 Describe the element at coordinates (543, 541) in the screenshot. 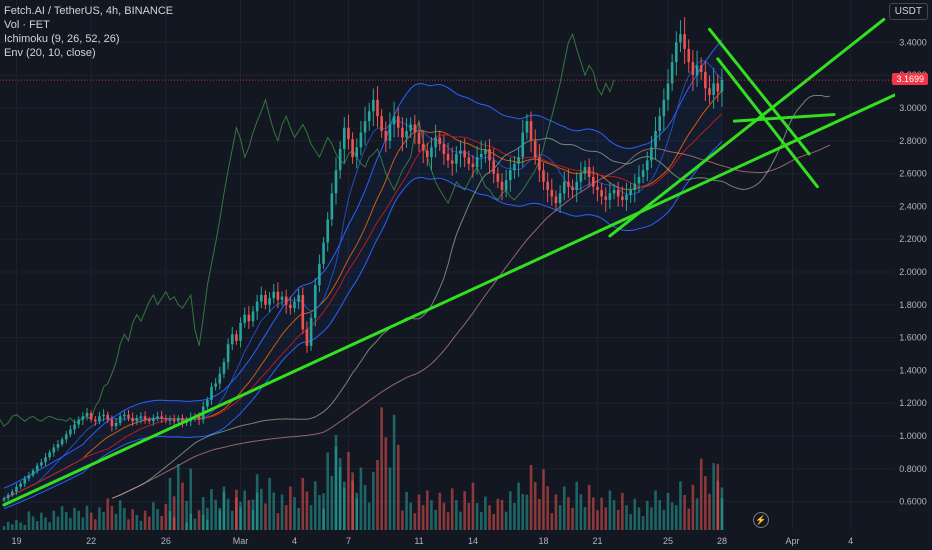

I see `x-tick-label: 18` at that location.